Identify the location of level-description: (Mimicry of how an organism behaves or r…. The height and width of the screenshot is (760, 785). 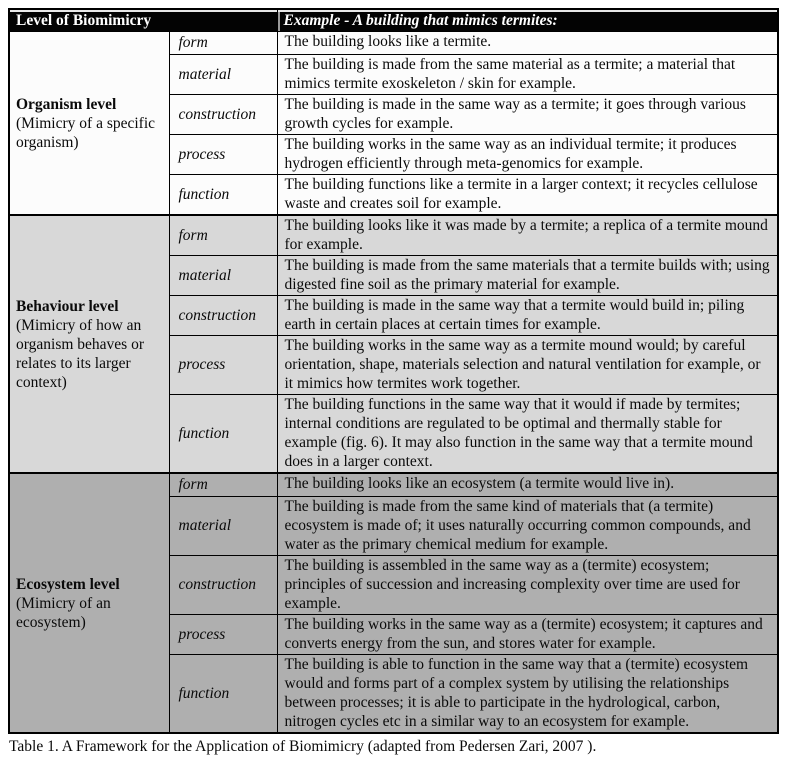
(80, 353).